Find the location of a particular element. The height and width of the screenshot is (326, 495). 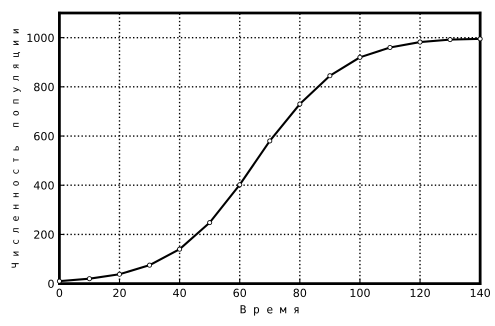

x-axis-title: В р е м я is located at coordinates (269, 310).